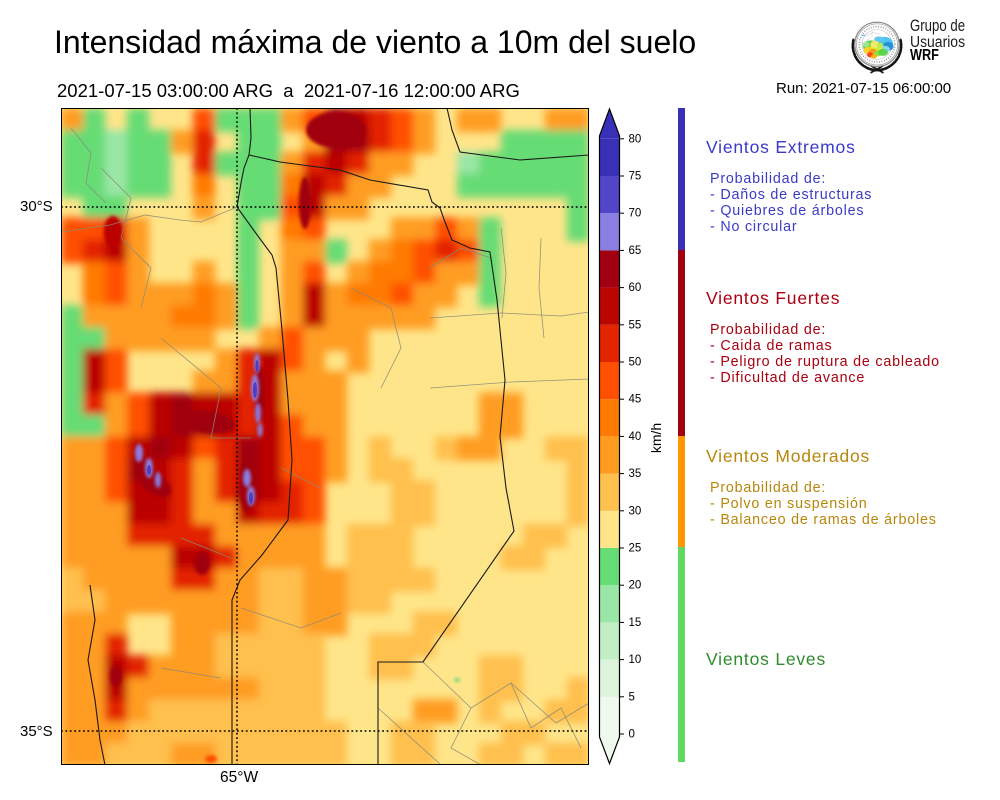 Image resolution: width=1000 pixels, height=800 pixels. Describe the element at coordinates (635, 549) in the screenshot. I see `svg-text: 25` at that location.